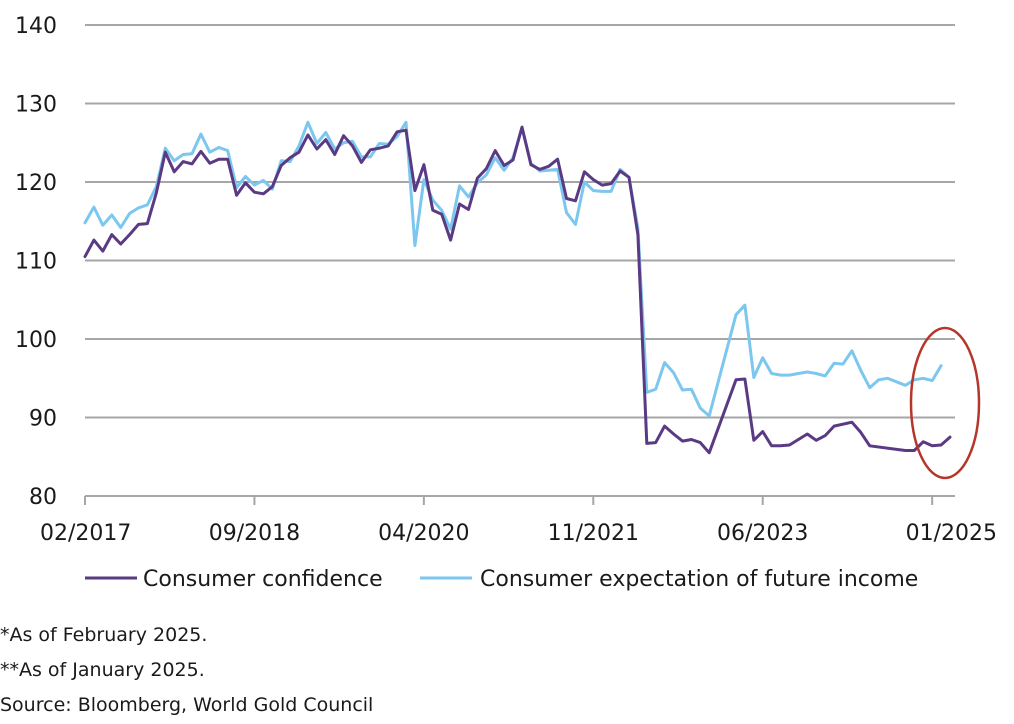  I want to click on legend-label-1: Consumer expectation of future income, so click(699, 579).